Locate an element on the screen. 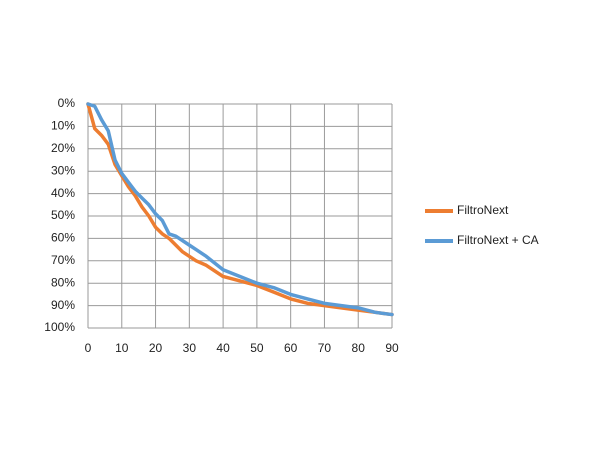 The height and width of the screenshot is (450, 600). legend-label: FiltroNext + CA is located at coordinates (498, 240).